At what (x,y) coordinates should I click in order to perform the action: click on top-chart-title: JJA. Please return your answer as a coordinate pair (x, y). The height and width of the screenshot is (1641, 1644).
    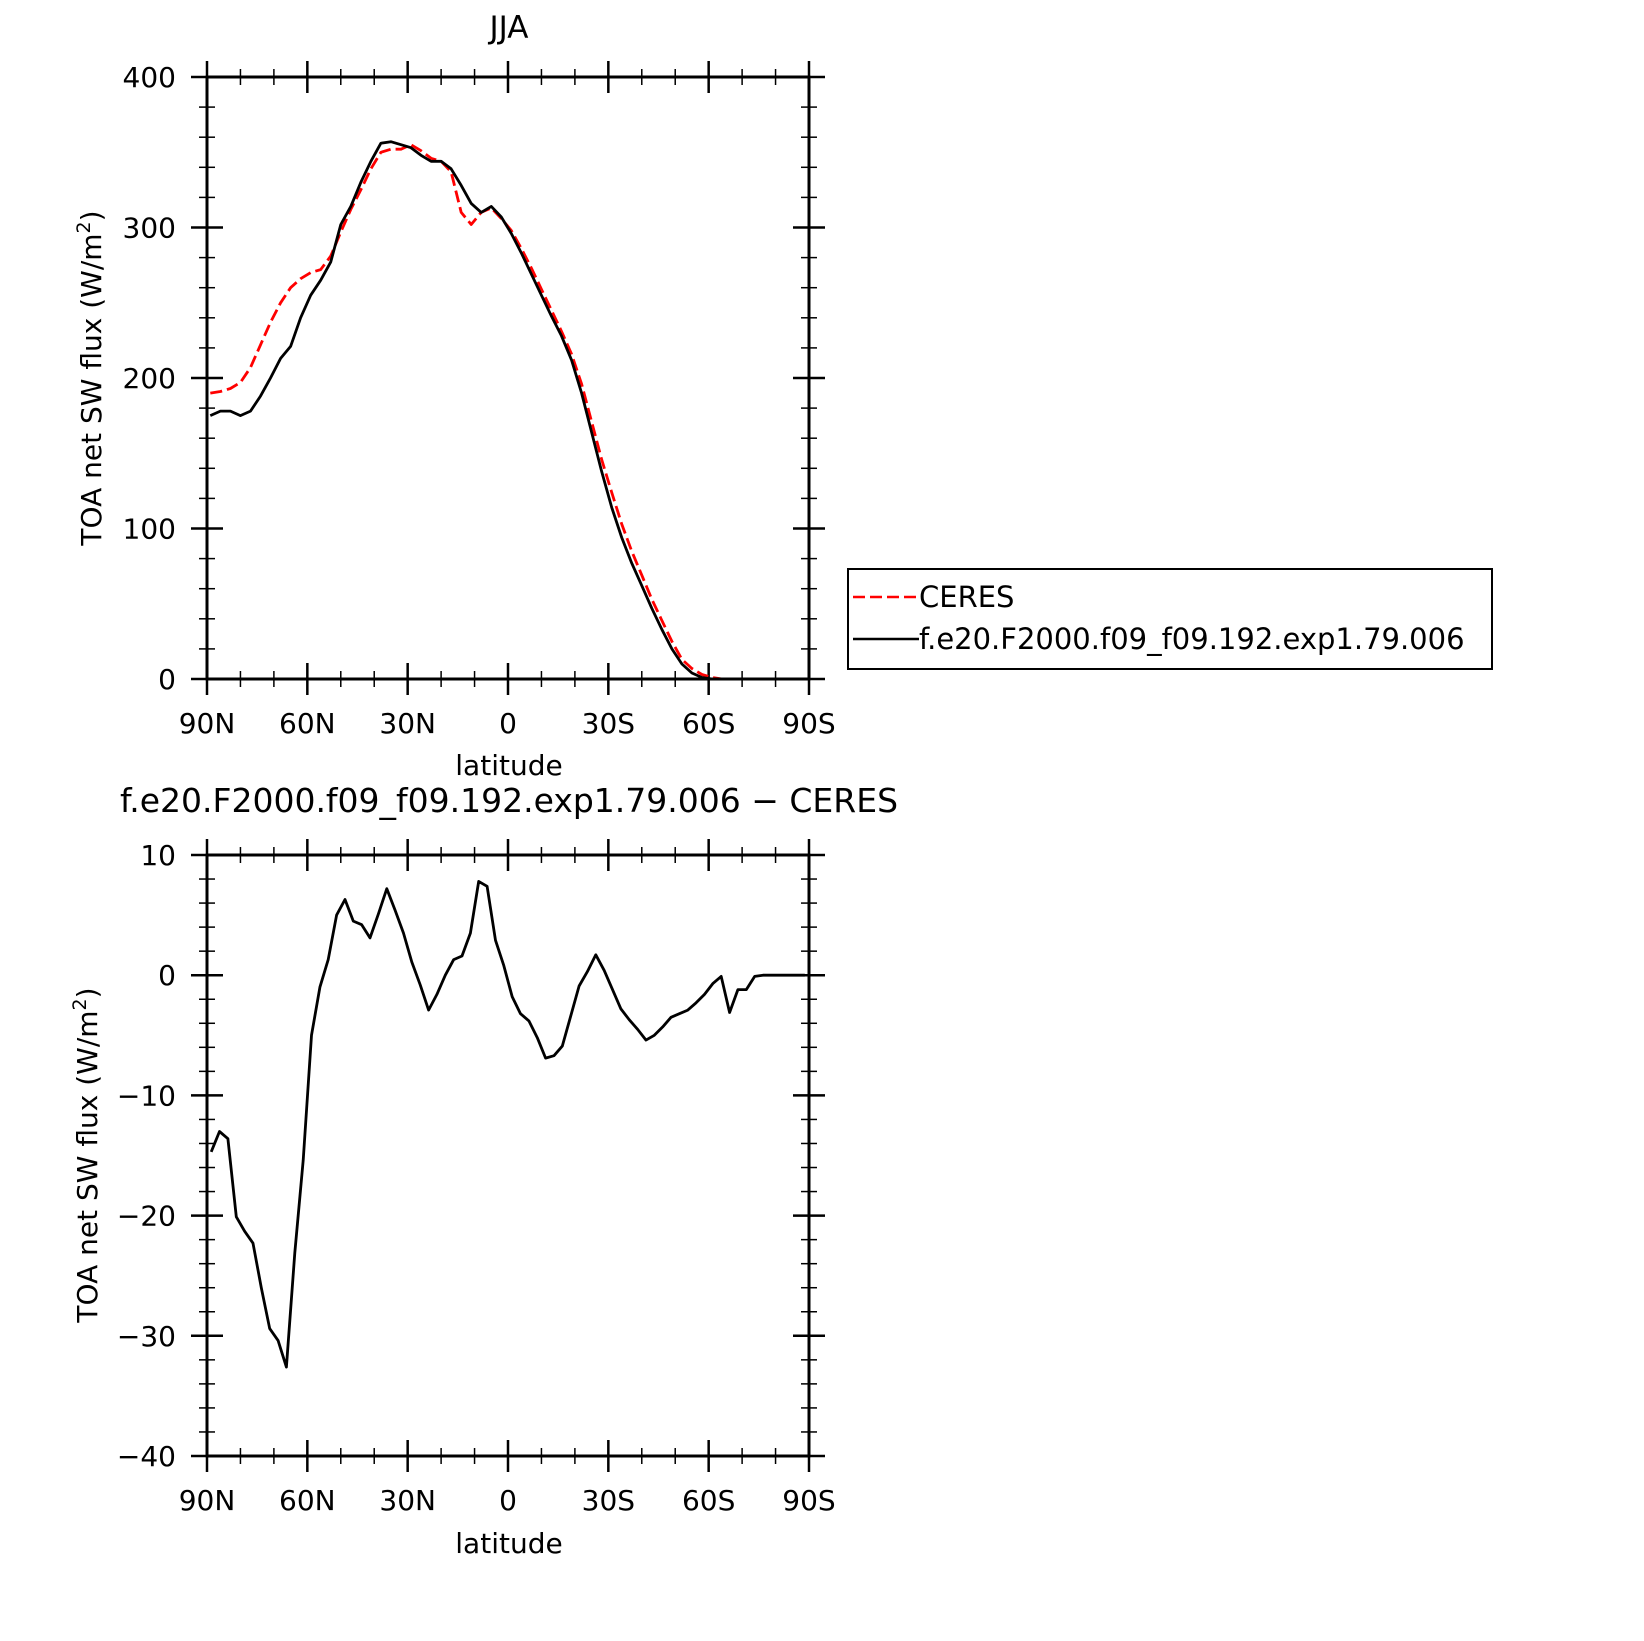
    Looking at the image, I should click on (508, 28).